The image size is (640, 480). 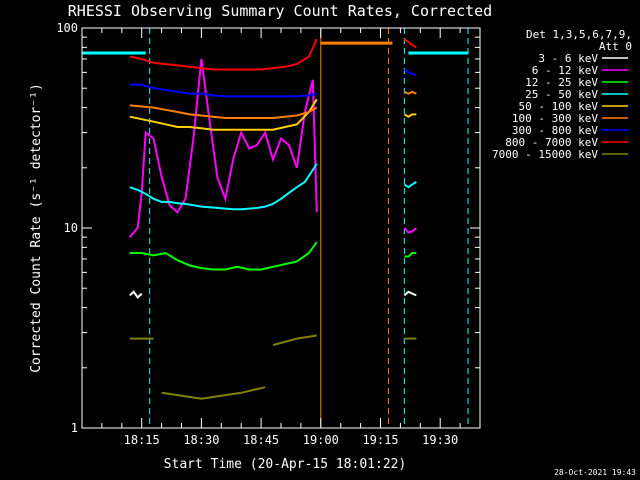 I want to click on legend-label-1: 6 - 12 keV, so click(x=565, y=70).